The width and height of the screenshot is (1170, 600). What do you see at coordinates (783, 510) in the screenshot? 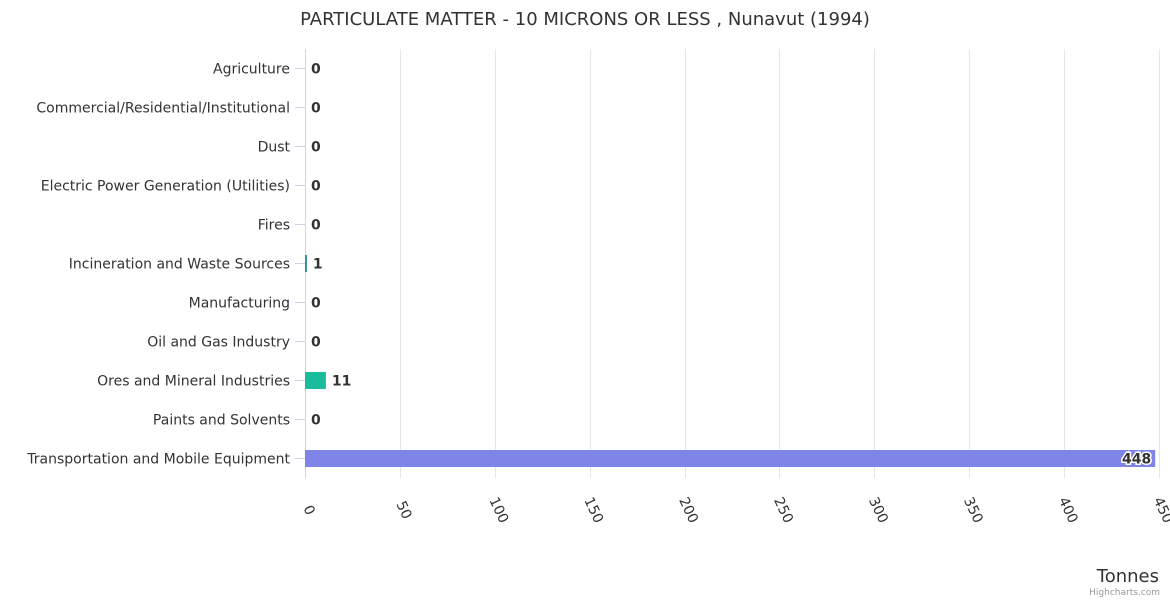
I see `x-tick-label: 250` at bounding box center [783, 510].